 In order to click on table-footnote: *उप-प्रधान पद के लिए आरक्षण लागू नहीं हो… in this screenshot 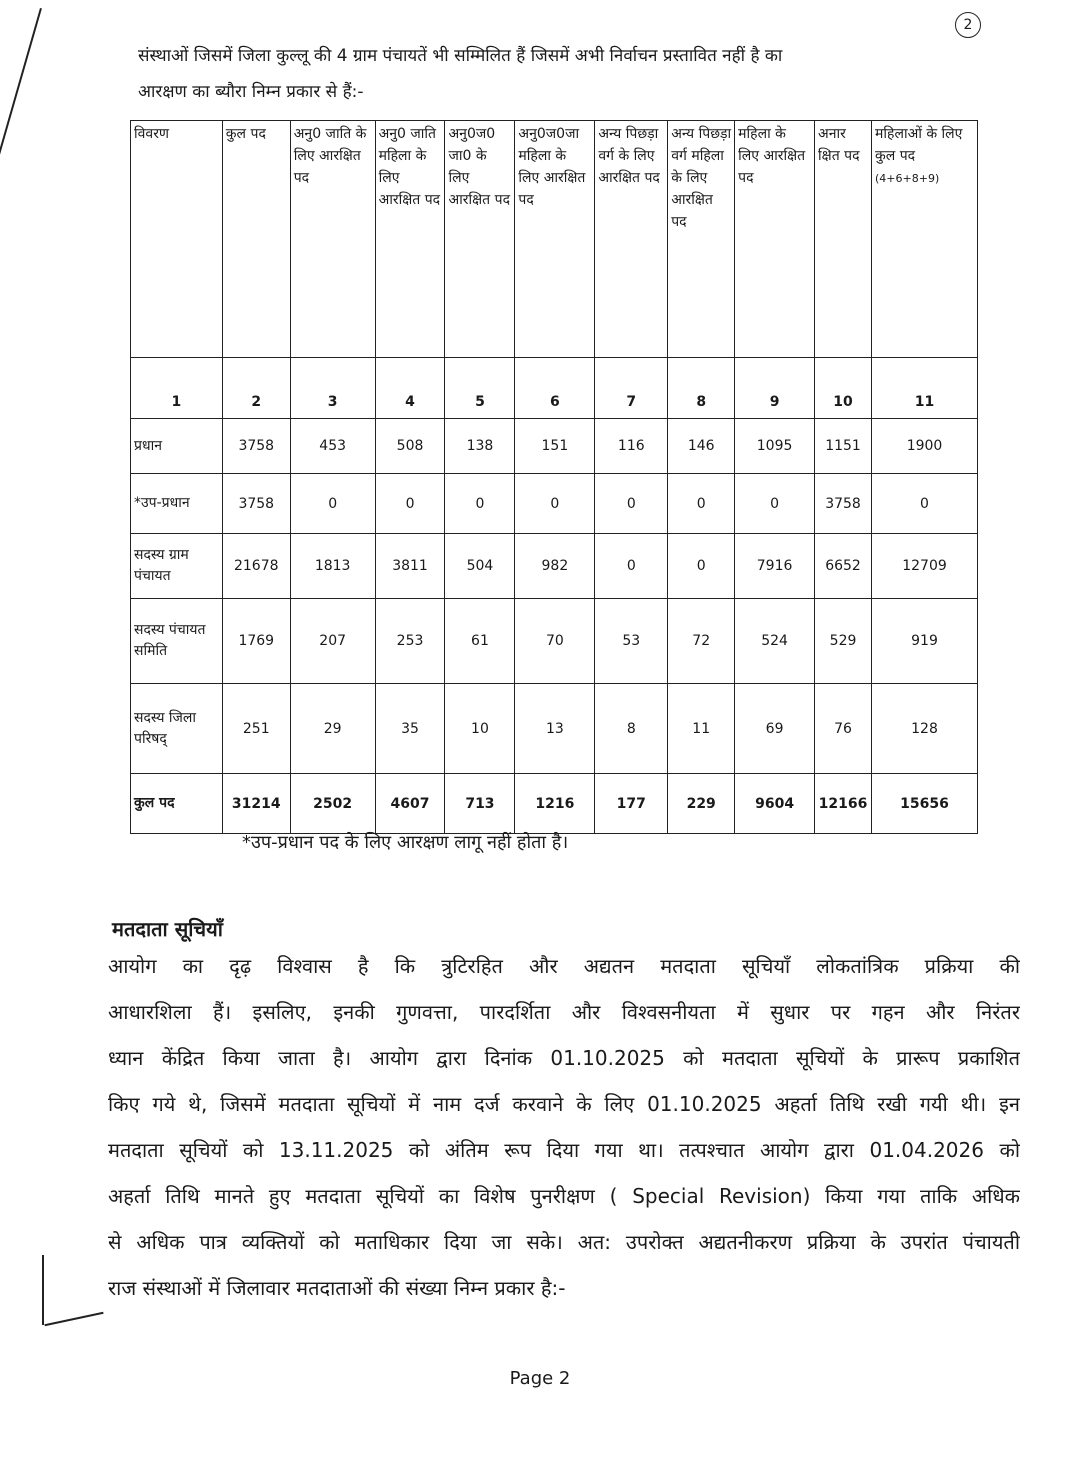, I will do `click(405, 842)`.